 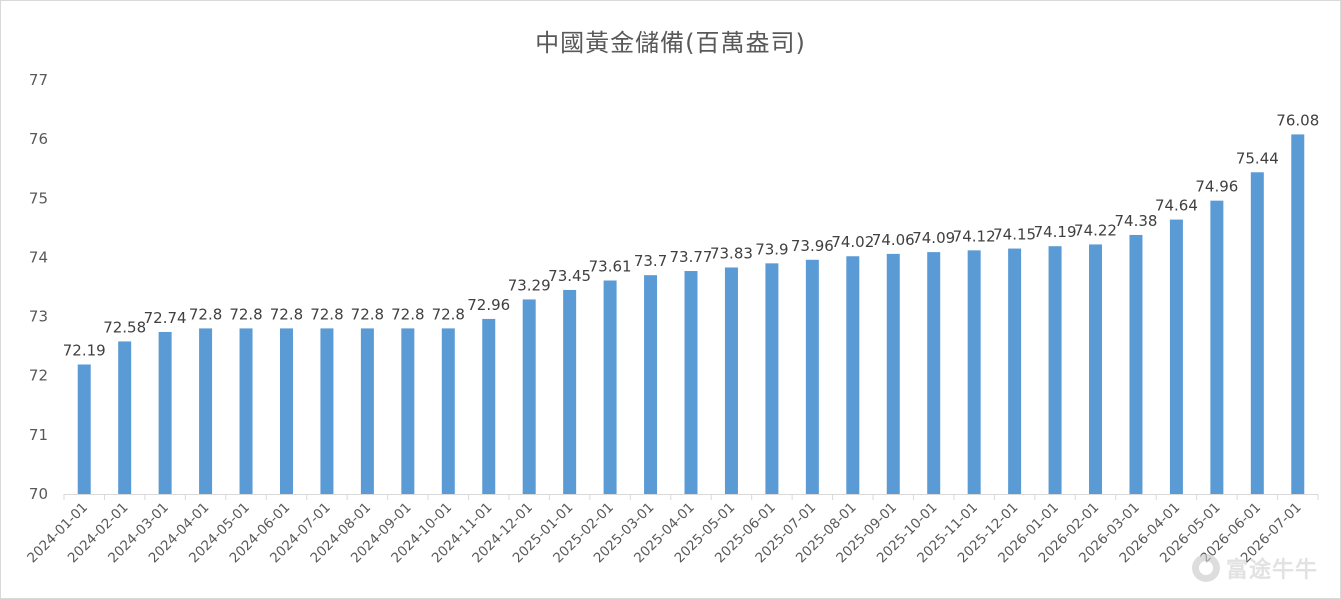 I want to click on data-label: 74.22, so click(x=1095, y=230).